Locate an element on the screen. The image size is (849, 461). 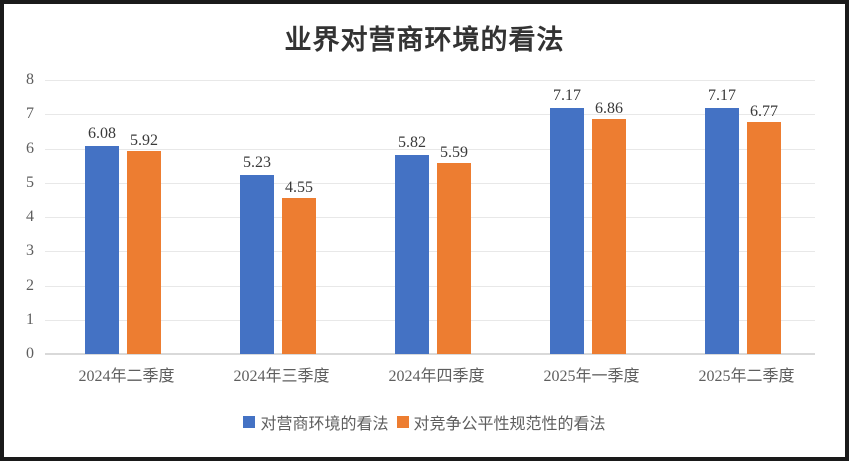
bar-group: 7.17 6.77 is located at coordinates (746, 217).